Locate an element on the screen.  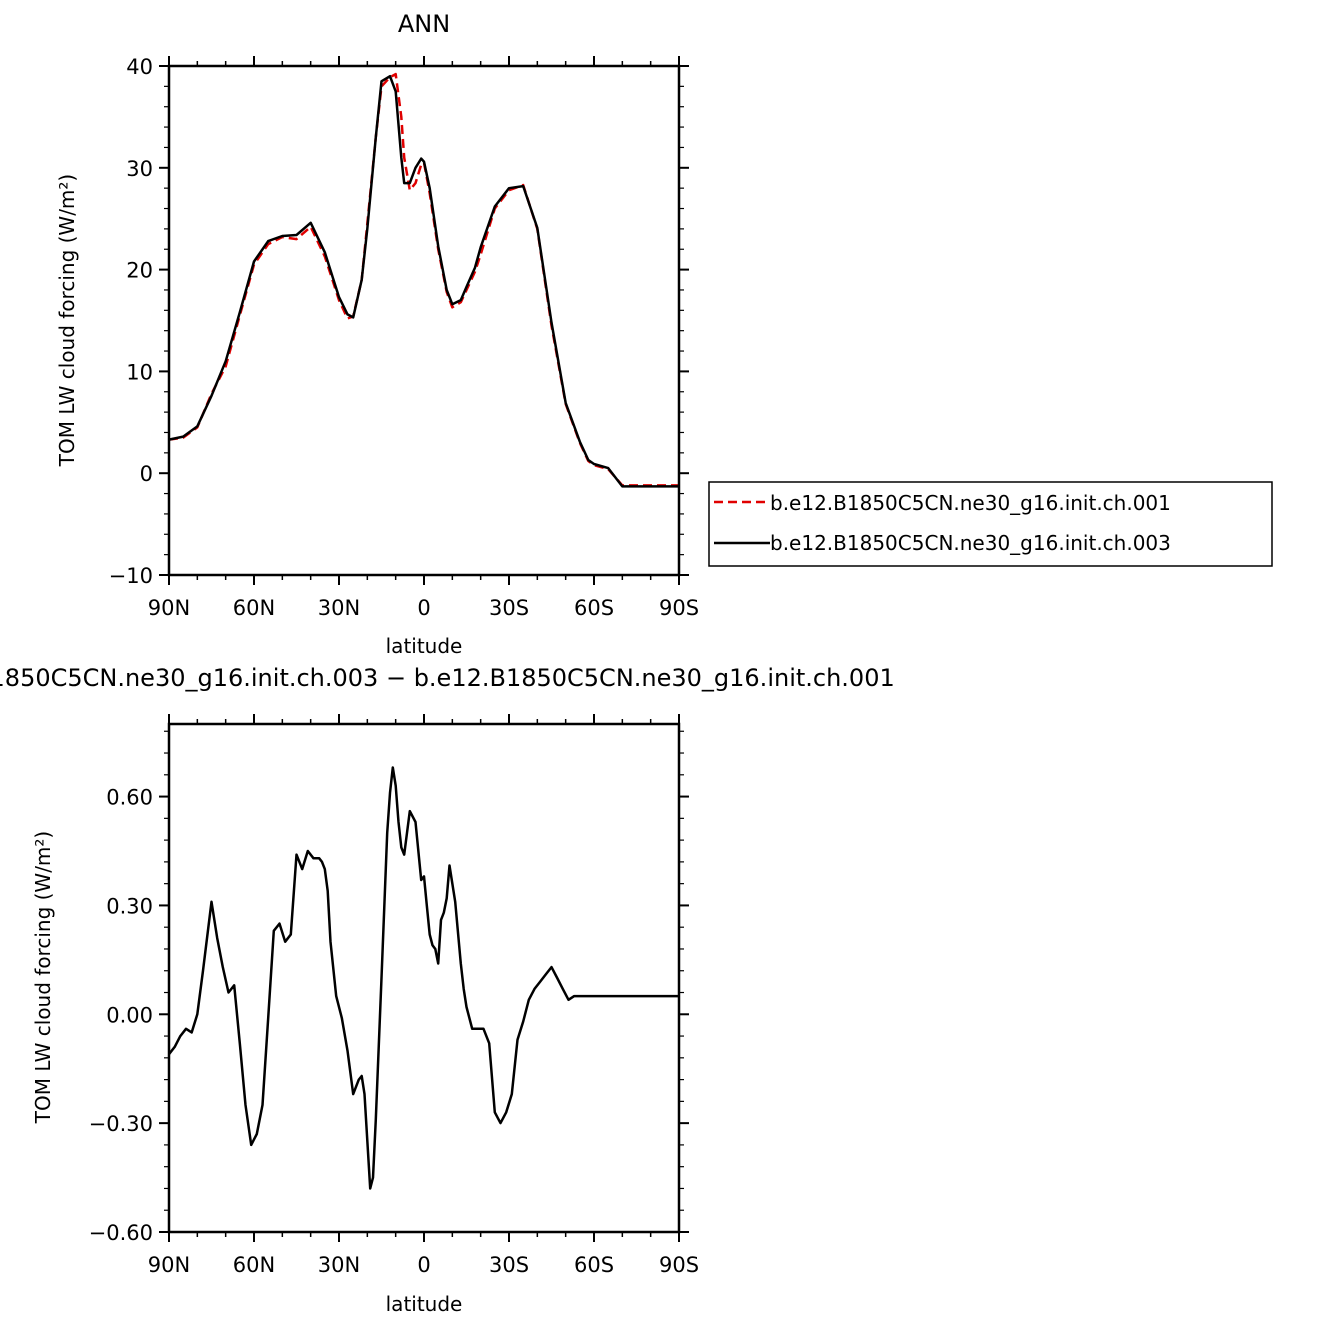
top-x-tick-label: 90S is located at coordinates (679, 608).